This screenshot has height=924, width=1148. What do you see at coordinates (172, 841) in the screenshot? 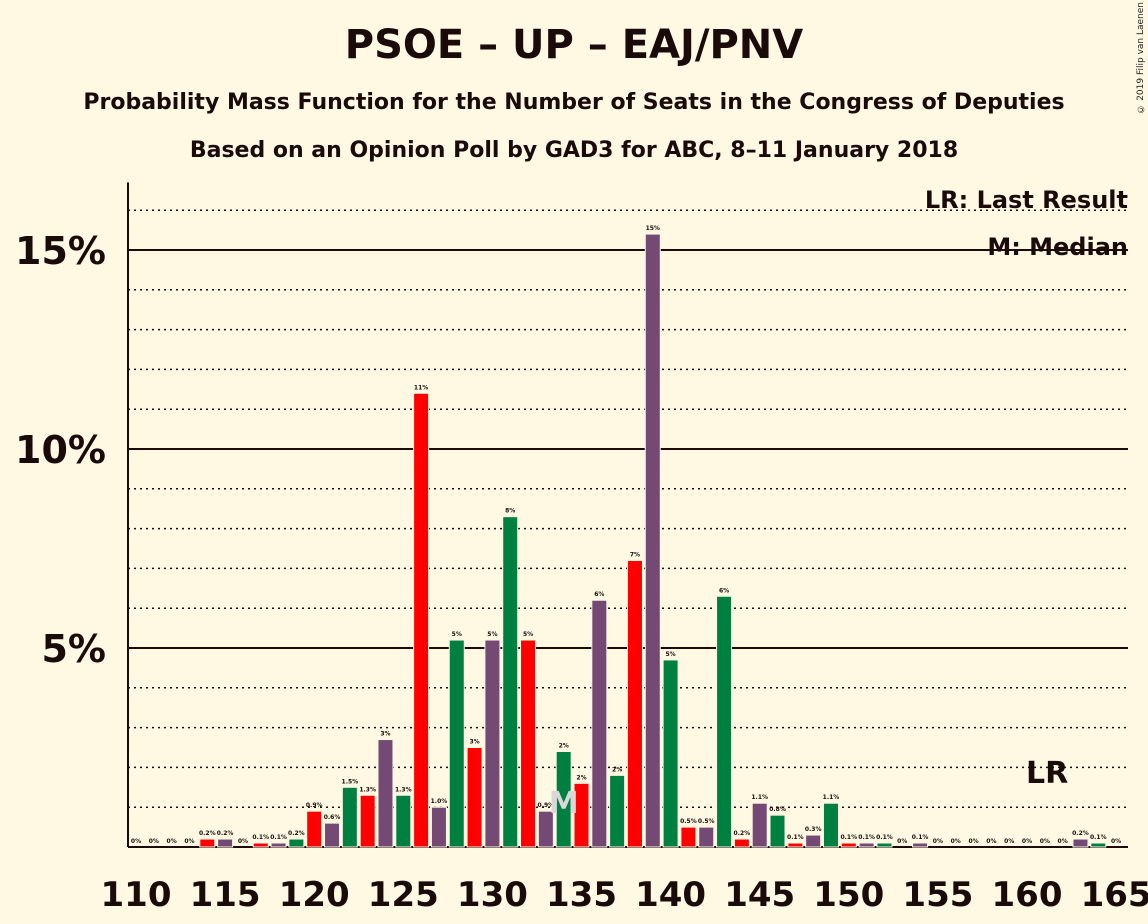
I see `bar-label-112: 0%` at bounding box center [172, 841].